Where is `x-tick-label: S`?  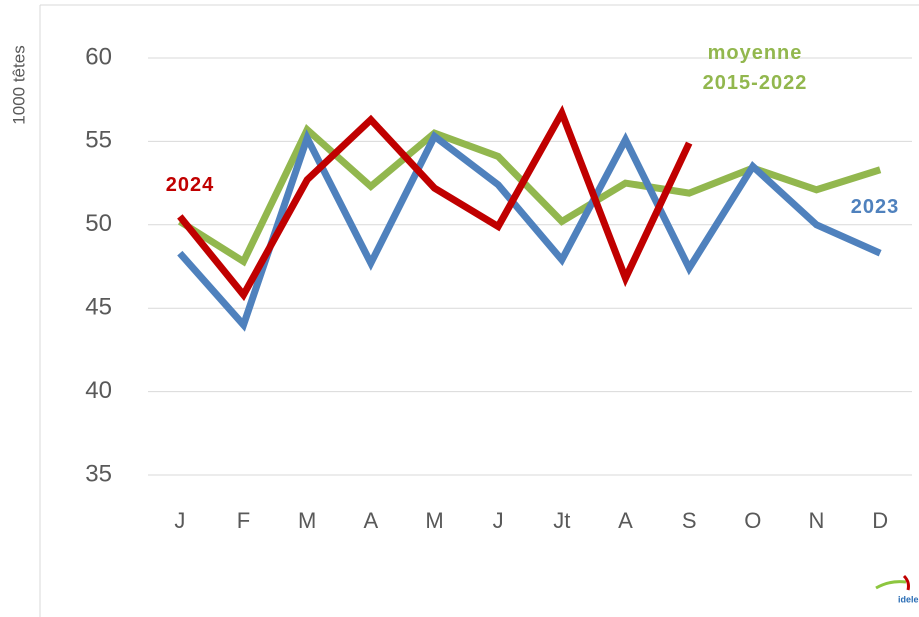 x-tick-label: S is located at coordinates (689, 520).